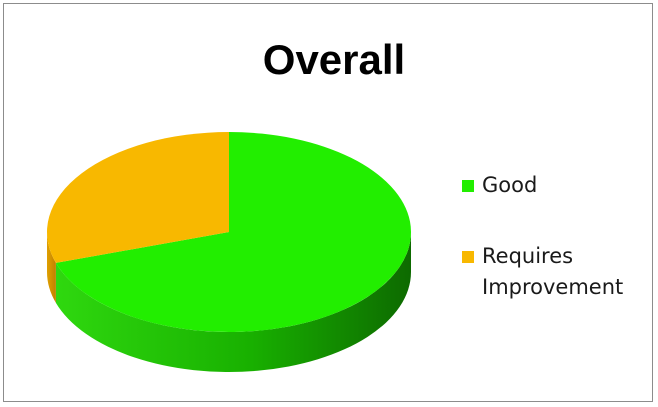  What do you see at coordinates (557, 236) in the screenshot?
I see `legend: Good Requires Improvement` at bounding box center [557, 236].